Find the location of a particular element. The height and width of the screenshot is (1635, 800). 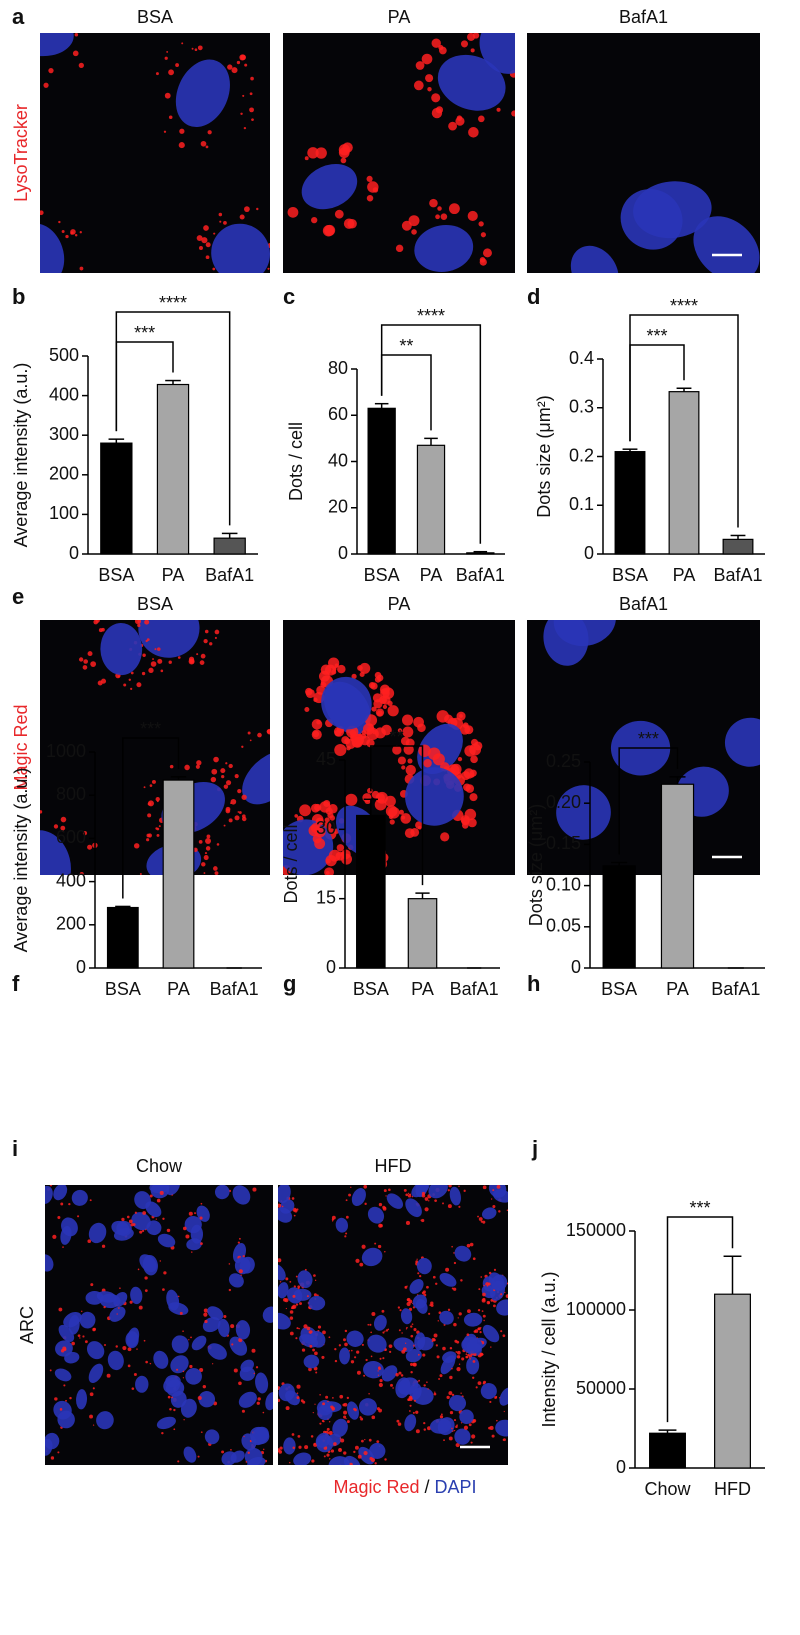

bar is located at coordinates (371, 891).